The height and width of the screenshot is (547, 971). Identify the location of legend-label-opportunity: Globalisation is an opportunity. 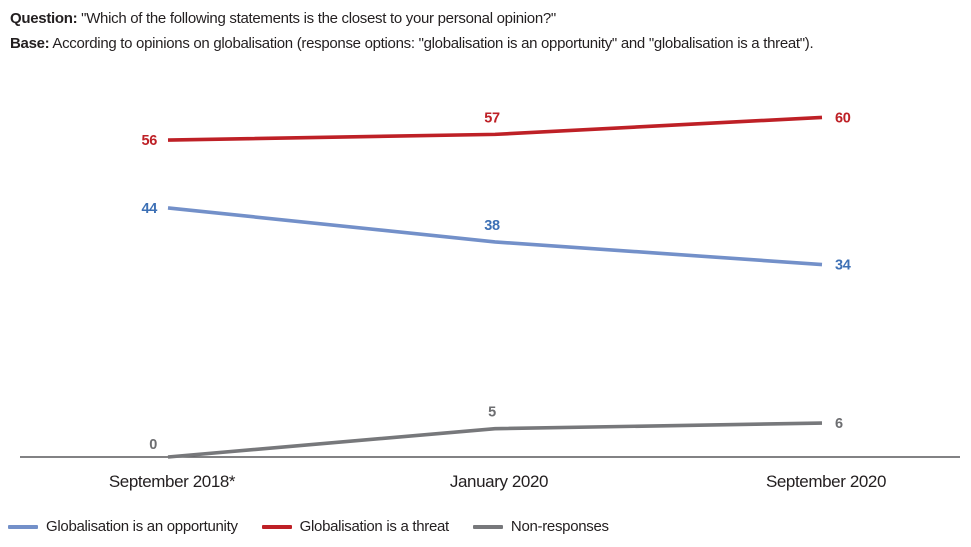
(142, 526).